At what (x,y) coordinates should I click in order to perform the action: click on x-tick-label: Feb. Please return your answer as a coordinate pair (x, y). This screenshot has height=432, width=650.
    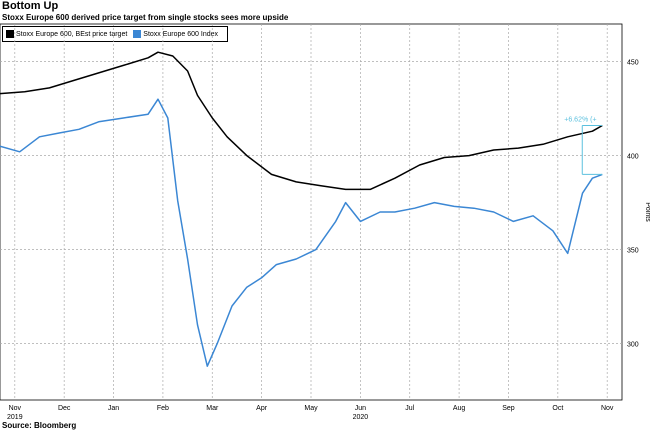
    Looking at the image, I should click on (163, 408).